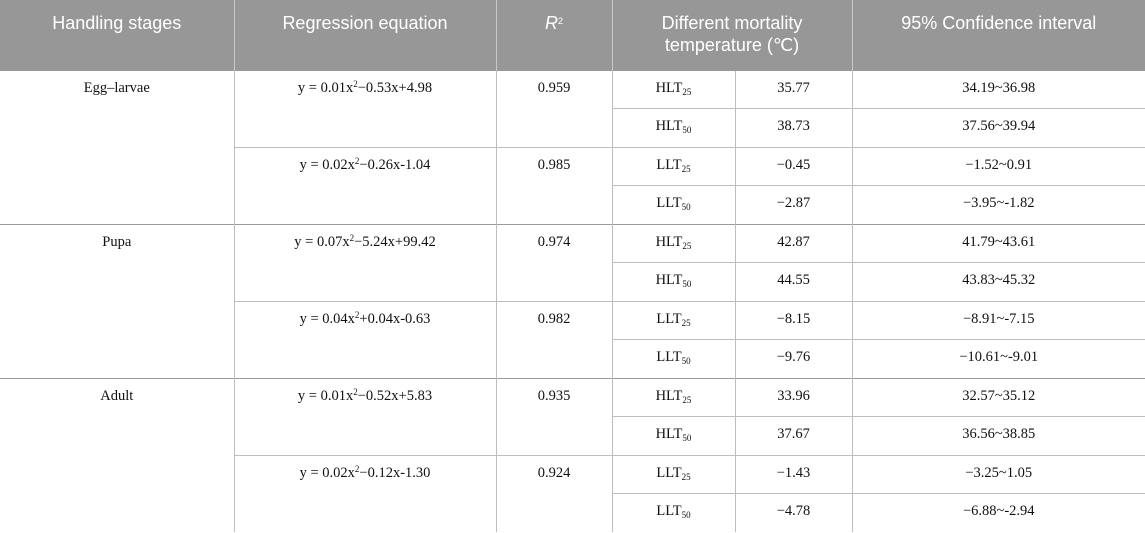 Image resolution: width=1145 pixels, height=533 pixels. Describe the element at coordinates (553, 108) in the screenshot. I see `r2-cell: 0.959` at that location.